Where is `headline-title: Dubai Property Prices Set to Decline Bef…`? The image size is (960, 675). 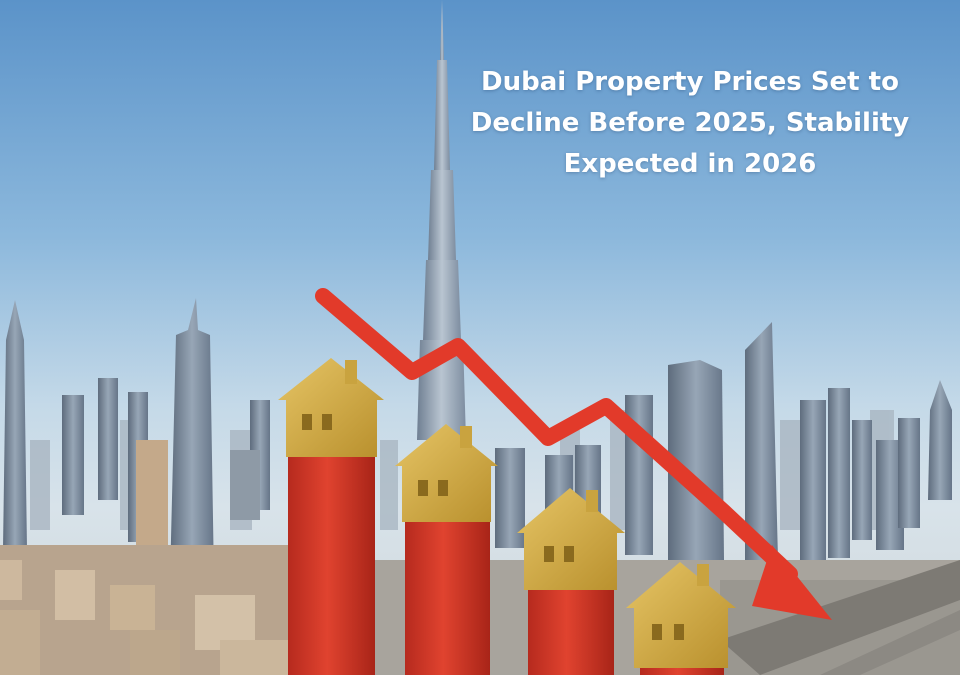
headline-title: Dubai Property Prices Set to Decline Bef… is located at coordinates (690, 123).